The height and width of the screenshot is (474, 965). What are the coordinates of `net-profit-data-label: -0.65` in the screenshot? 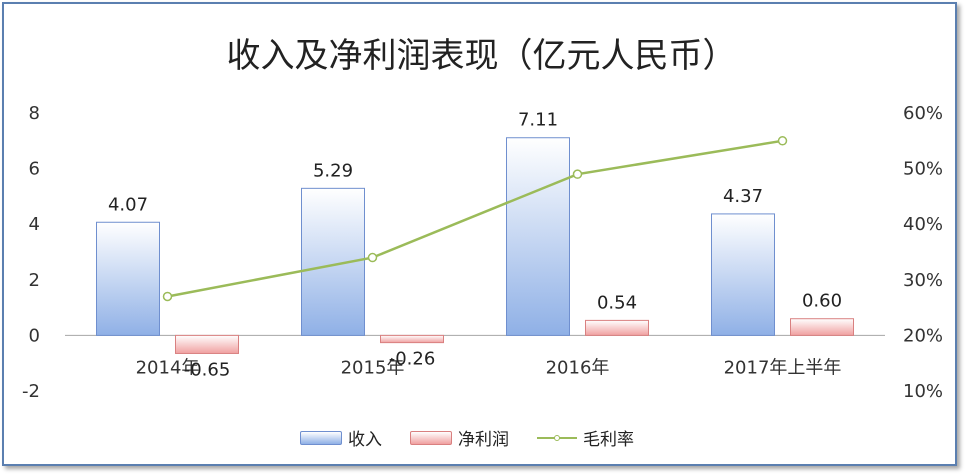 It's located at (207, 369).